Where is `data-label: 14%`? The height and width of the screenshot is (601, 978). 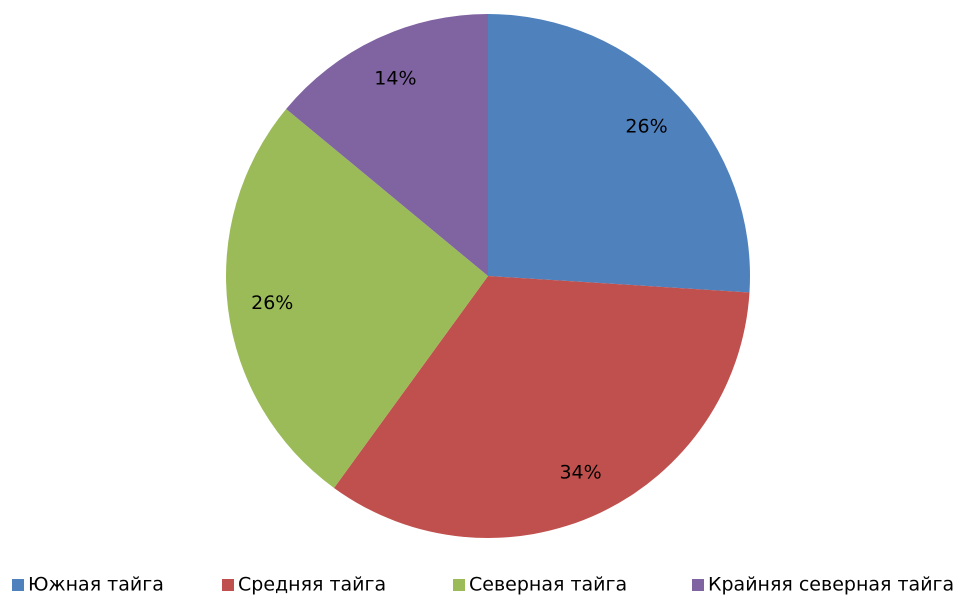
data-label: 14% is located at coordinates (395, 79).